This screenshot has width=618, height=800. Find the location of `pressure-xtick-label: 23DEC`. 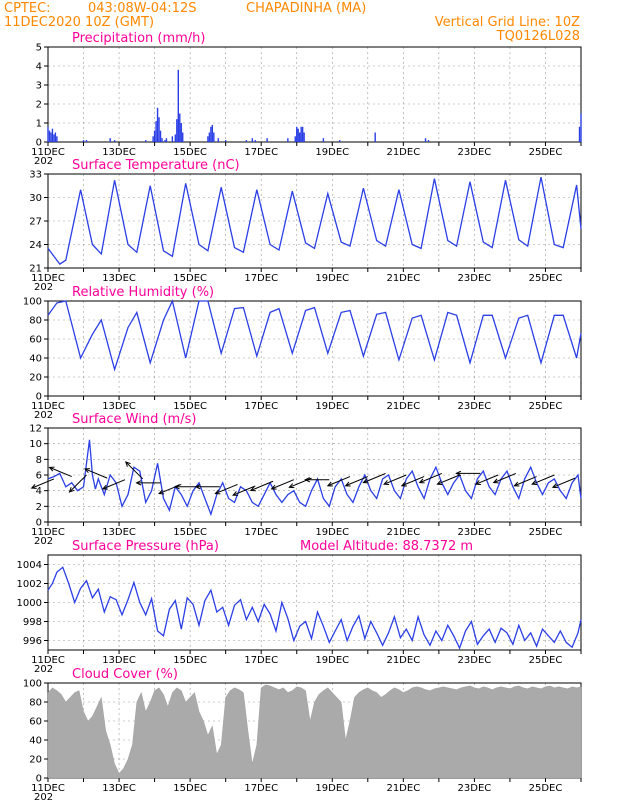

pressure-xtick-label: 23DEC is located at coordinates (475, 660).